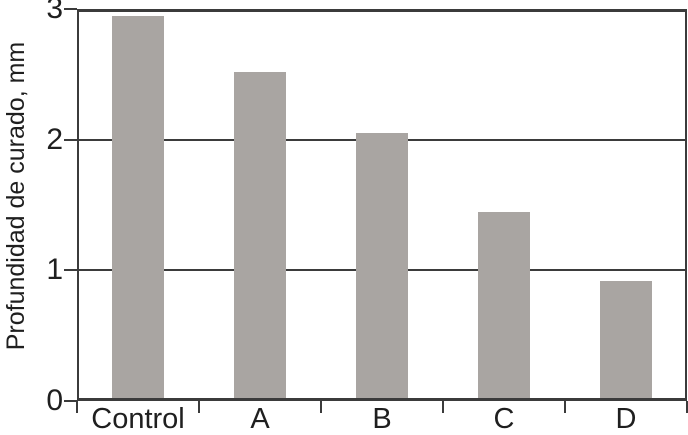  What do you see at coordinates (38, 208) in the screenshot?
I see `y-axis: 0 1 2 3` at bounding box center [38, 208].